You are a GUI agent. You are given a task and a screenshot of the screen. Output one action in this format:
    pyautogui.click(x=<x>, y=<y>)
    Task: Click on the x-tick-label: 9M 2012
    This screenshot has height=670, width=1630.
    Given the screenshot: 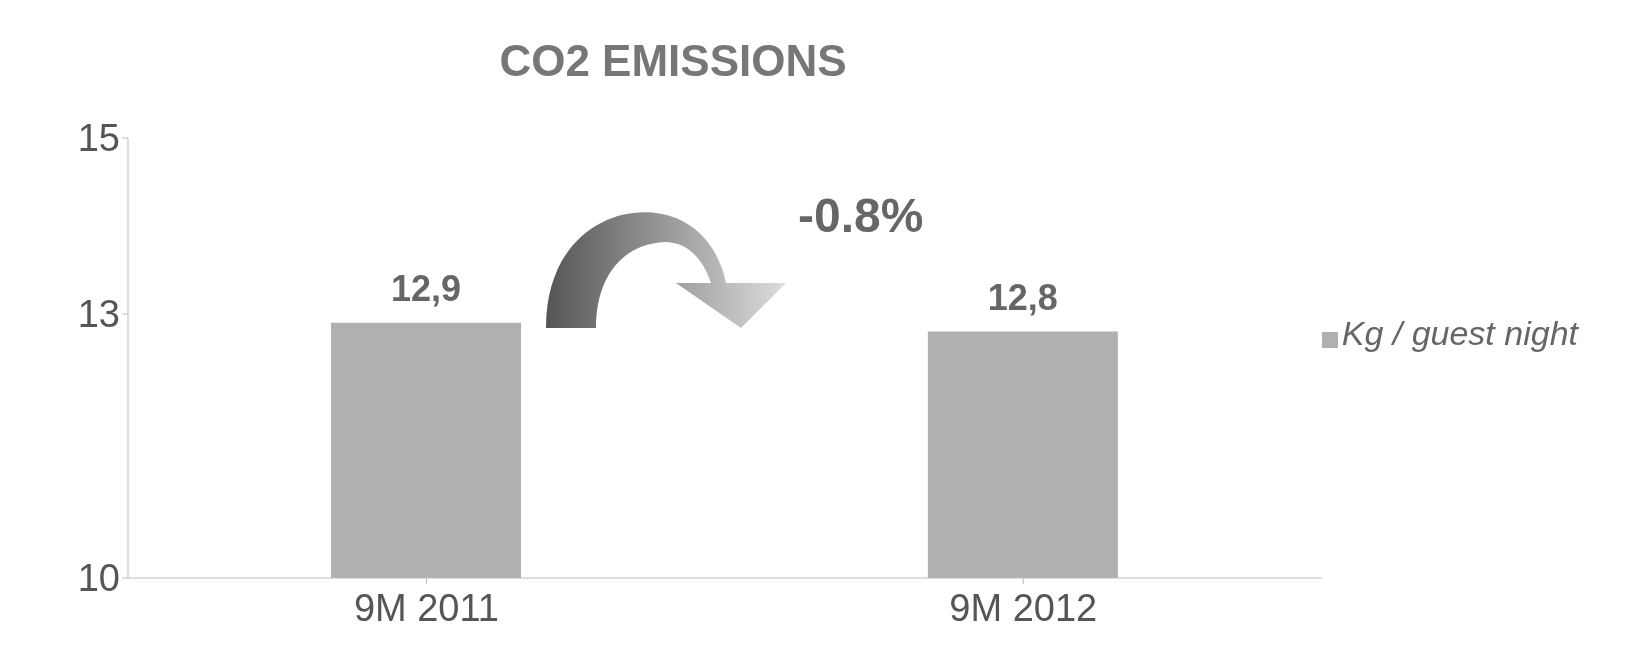 What is the action you would take?
    pyautogui.click(x=1023, y=607)
    